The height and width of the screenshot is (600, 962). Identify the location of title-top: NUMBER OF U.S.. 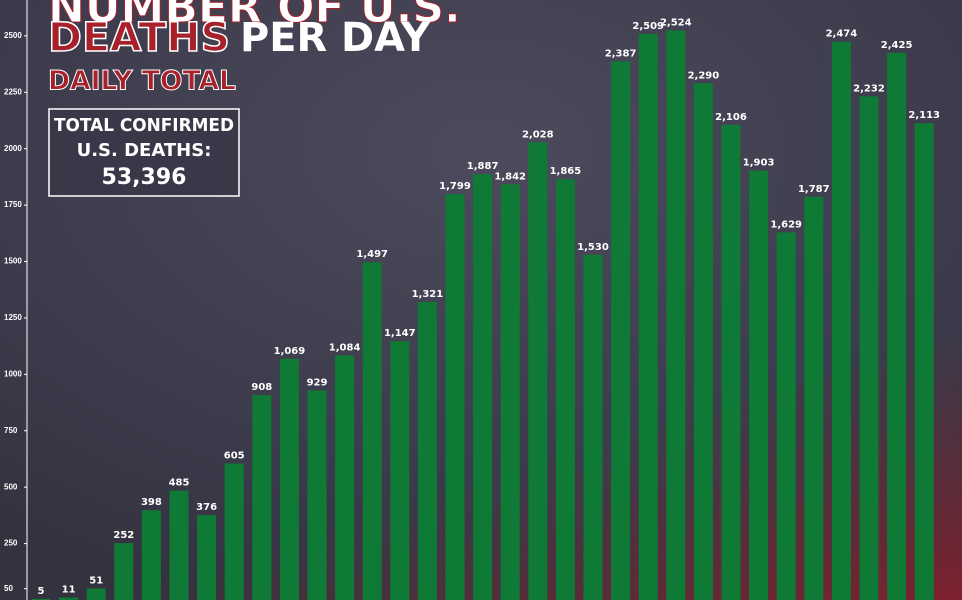
(254, 16).